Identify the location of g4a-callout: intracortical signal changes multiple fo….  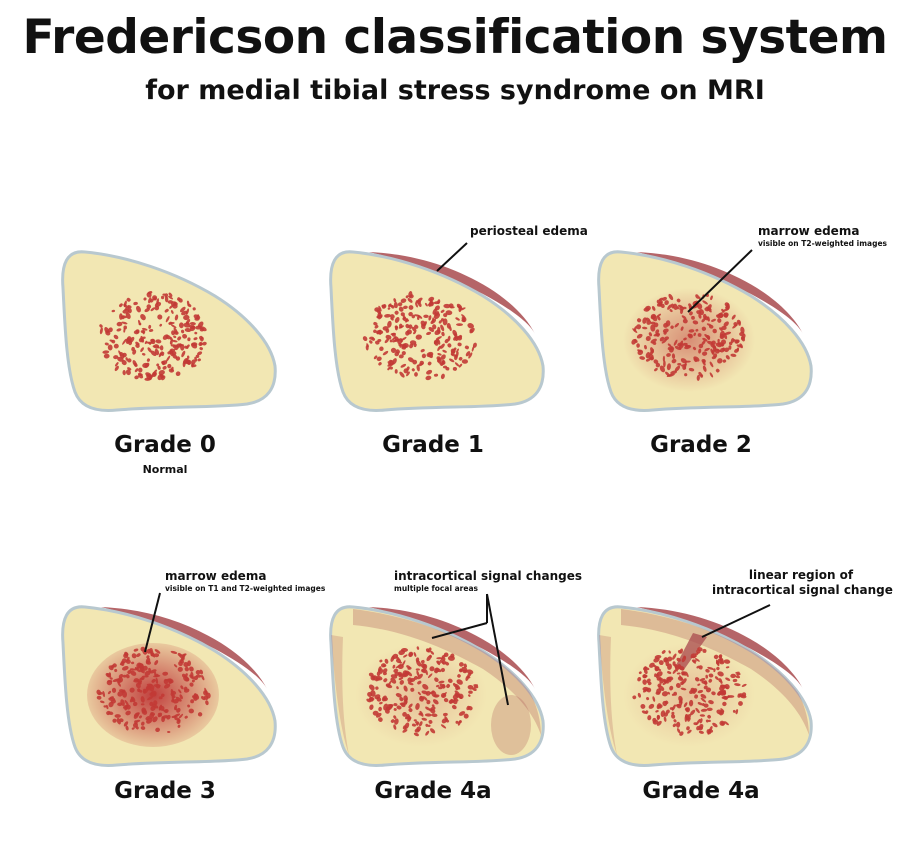
(488, 581).